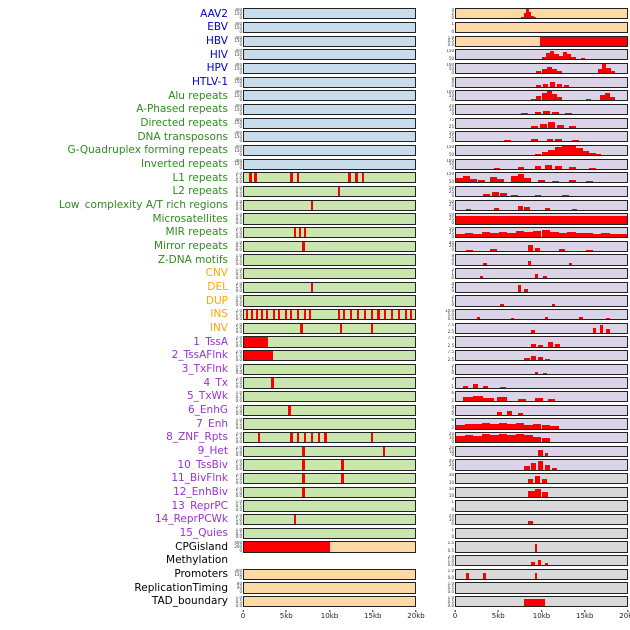 The width and height of the screenshot is (630, 630). I want to click on y-tick-label: 7.5, so click(450, 324).